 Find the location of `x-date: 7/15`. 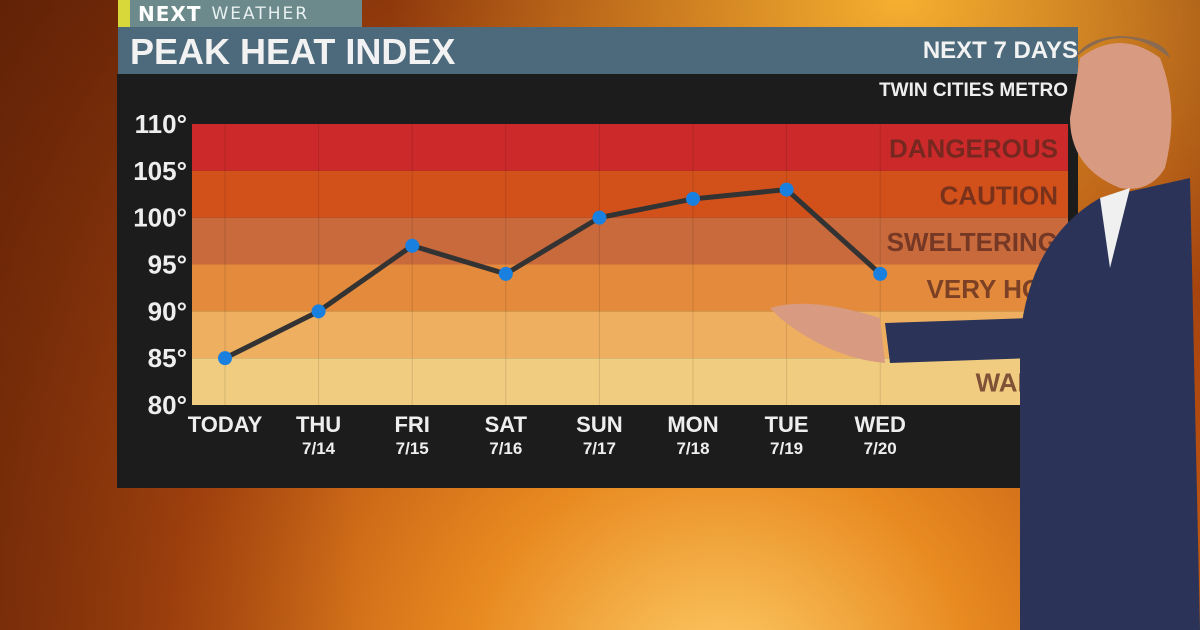

x-date: 7/15 is located at coordinates (412, 448).